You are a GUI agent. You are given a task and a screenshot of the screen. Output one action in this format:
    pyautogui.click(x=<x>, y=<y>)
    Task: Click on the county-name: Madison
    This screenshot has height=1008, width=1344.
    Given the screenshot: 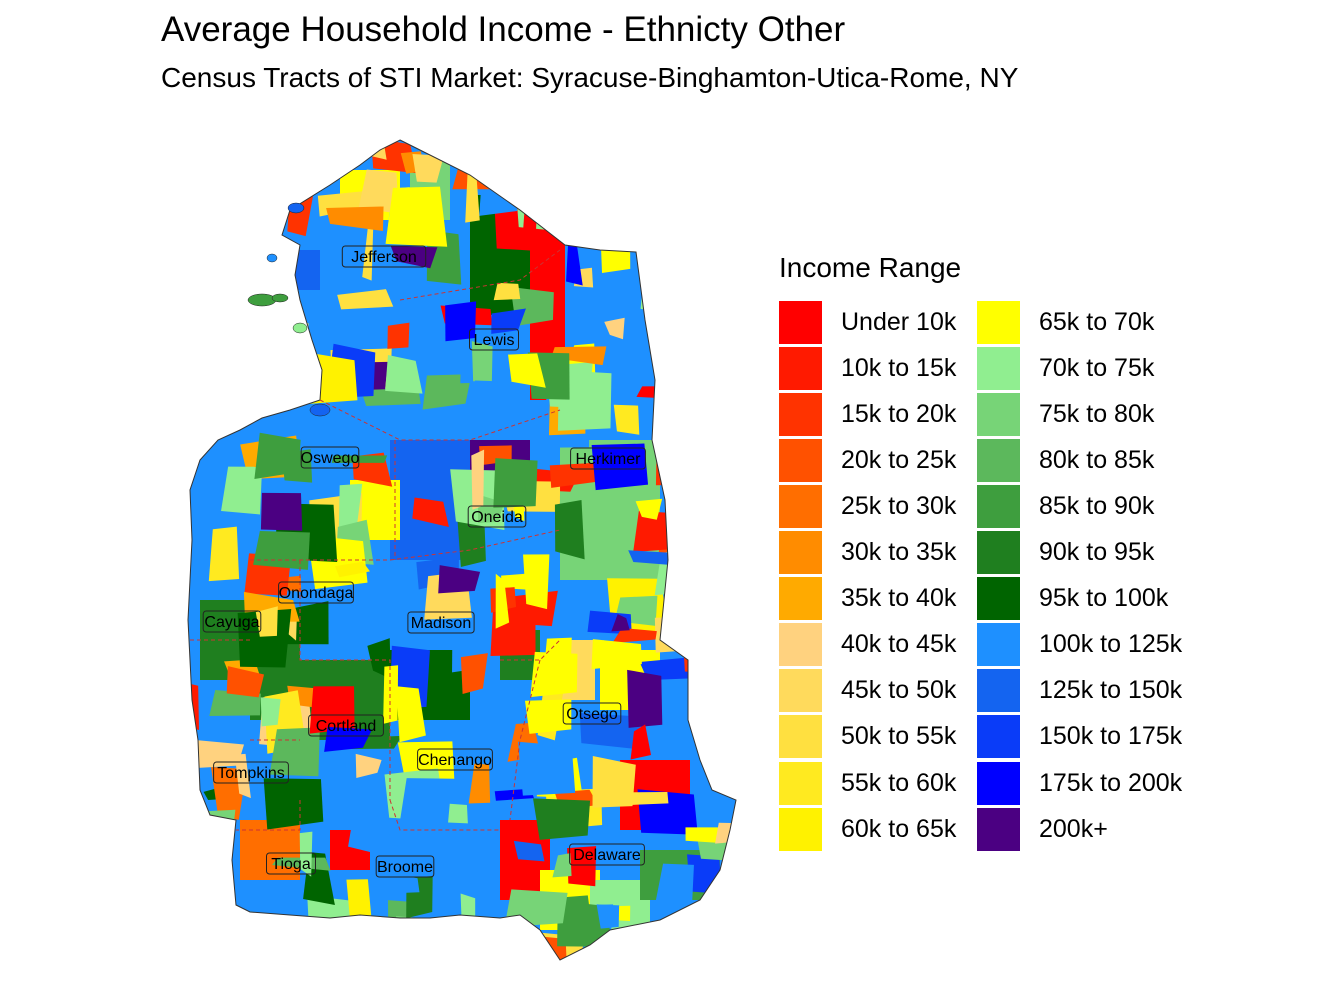 What is the action you would take?
    pyautogui.click(x=441, y=623)
    